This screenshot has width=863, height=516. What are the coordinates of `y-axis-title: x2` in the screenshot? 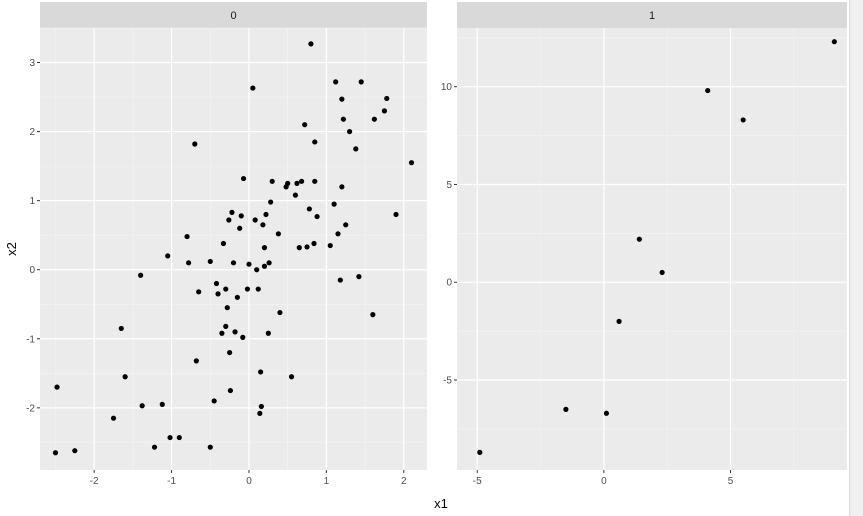 It's located at (11, 249).